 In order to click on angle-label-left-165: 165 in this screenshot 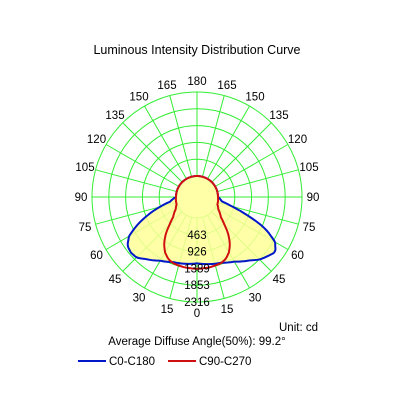, I will do `click(166, 86)`.